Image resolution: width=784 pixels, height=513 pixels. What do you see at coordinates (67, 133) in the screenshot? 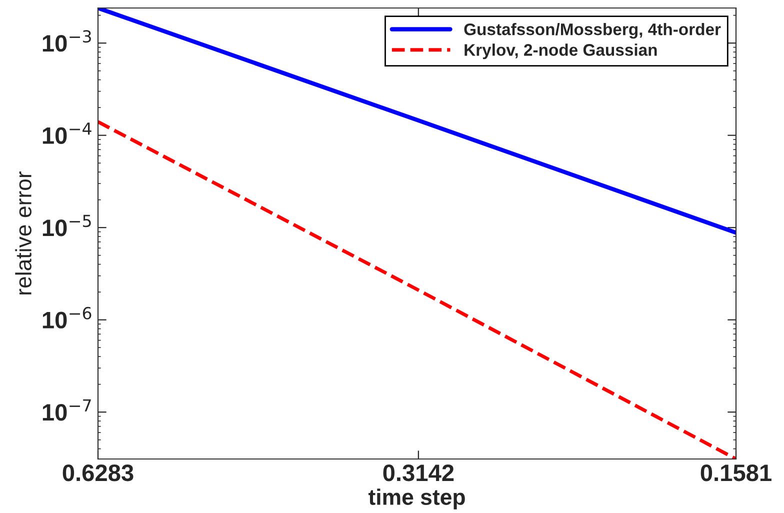
I see `y-tick-label: 10$^{−4}$` at bounding box center [67, 133].